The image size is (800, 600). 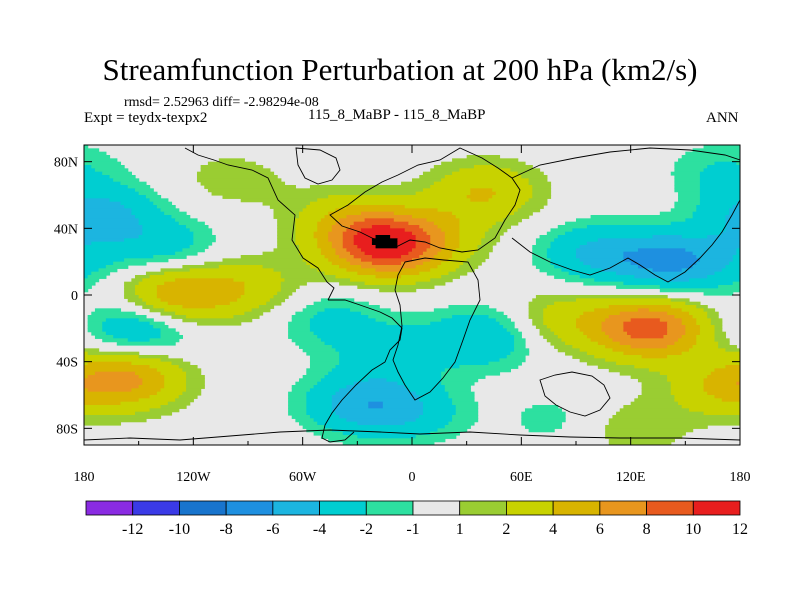 What do you see at coordinates (225, 529) in the screenshot?
I see `colorbar-label: -8` at bounding box center [225, 529].